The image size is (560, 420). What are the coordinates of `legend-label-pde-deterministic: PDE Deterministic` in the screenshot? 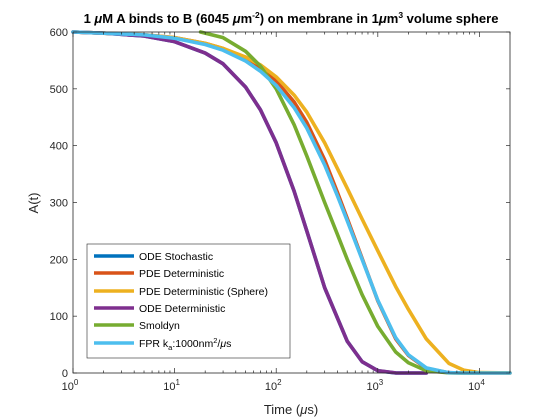 It's located at (181, 274).